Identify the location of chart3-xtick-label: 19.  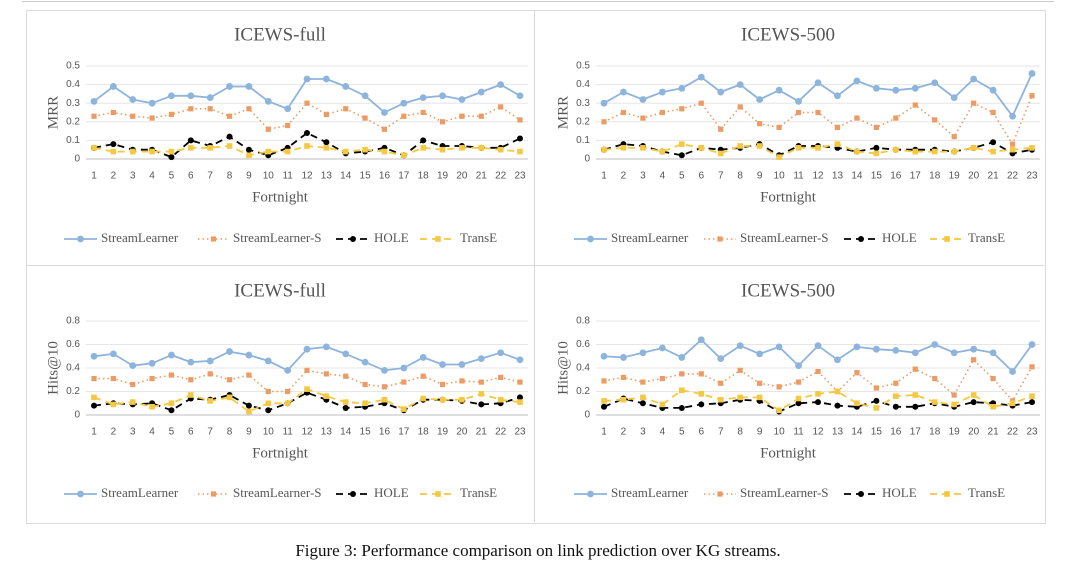
(443, 432).